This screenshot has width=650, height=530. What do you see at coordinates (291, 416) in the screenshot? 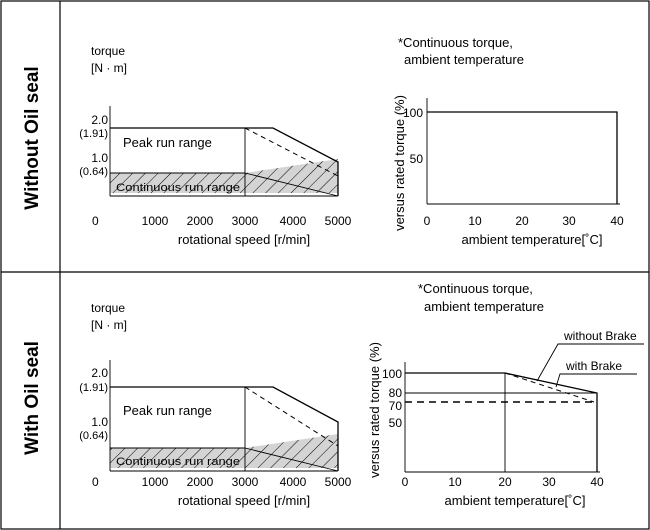
I see `peak-derate-dashed` at bounding box center [291, 416].